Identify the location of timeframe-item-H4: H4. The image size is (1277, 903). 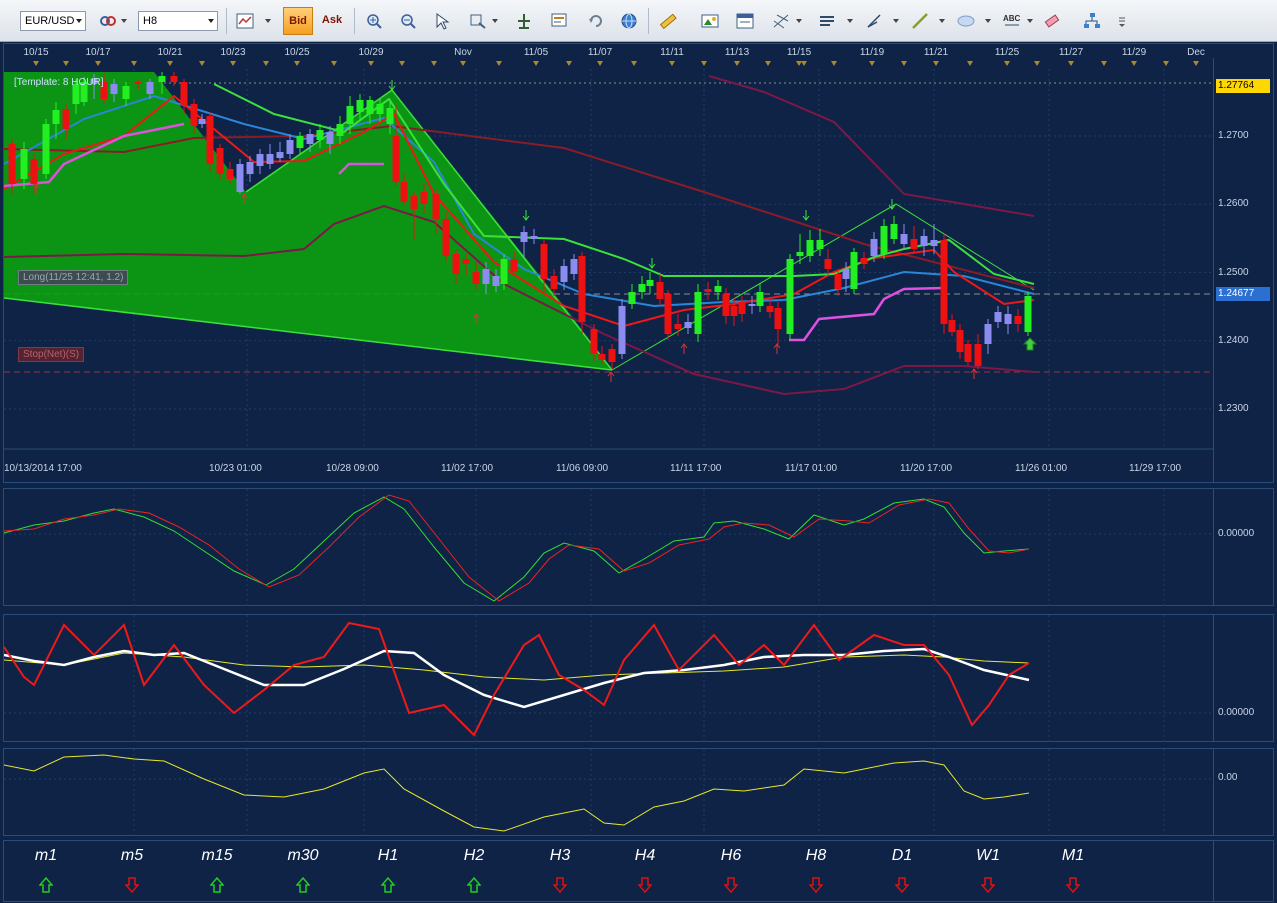
(645, 870).